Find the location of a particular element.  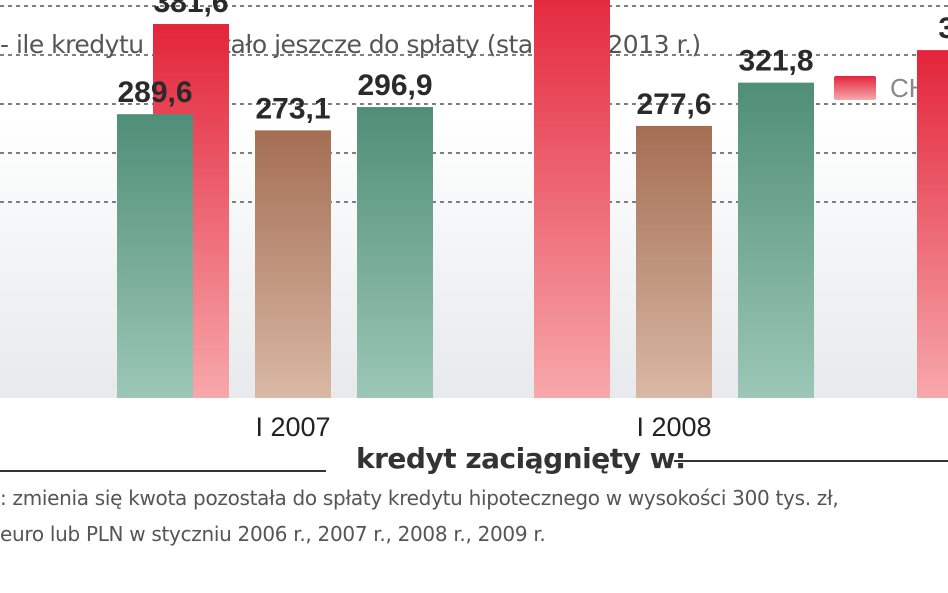

value-label-chf-3: 35 is located at coordinates (943, 28).